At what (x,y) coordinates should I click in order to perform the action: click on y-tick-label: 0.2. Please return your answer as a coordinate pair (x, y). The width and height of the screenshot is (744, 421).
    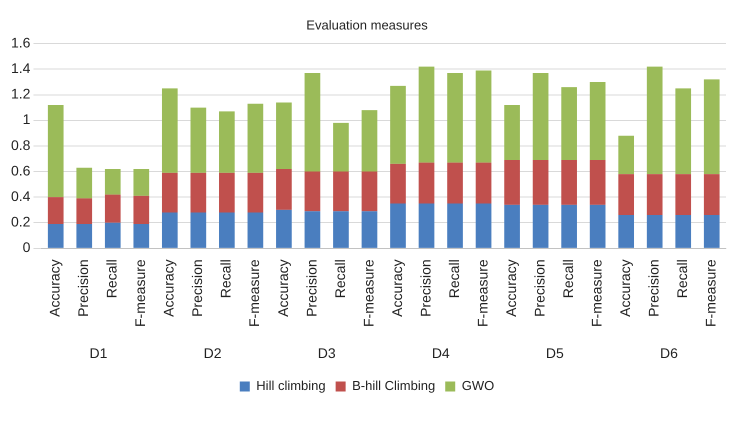
    Looking at the image, I should click on (20, 222).